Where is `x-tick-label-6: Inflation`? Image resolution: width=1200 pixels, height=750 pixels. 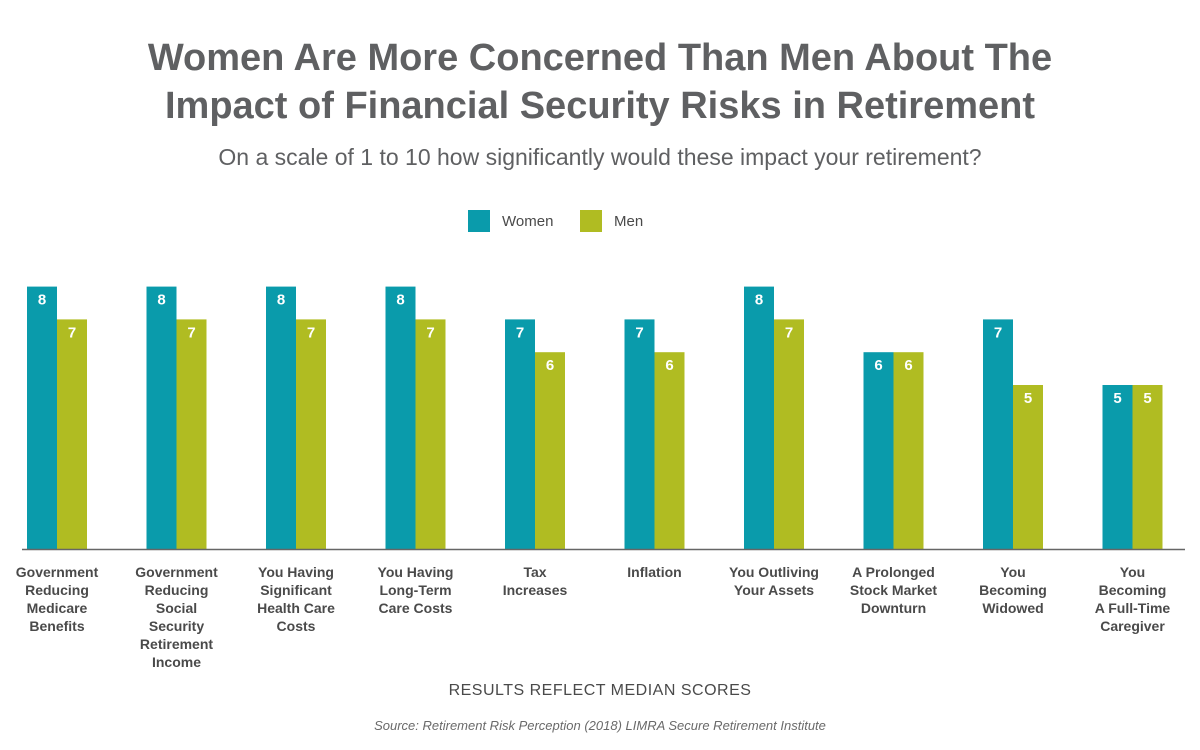 x-tick-label-6: Inflation is located at coordinates (654, 572).